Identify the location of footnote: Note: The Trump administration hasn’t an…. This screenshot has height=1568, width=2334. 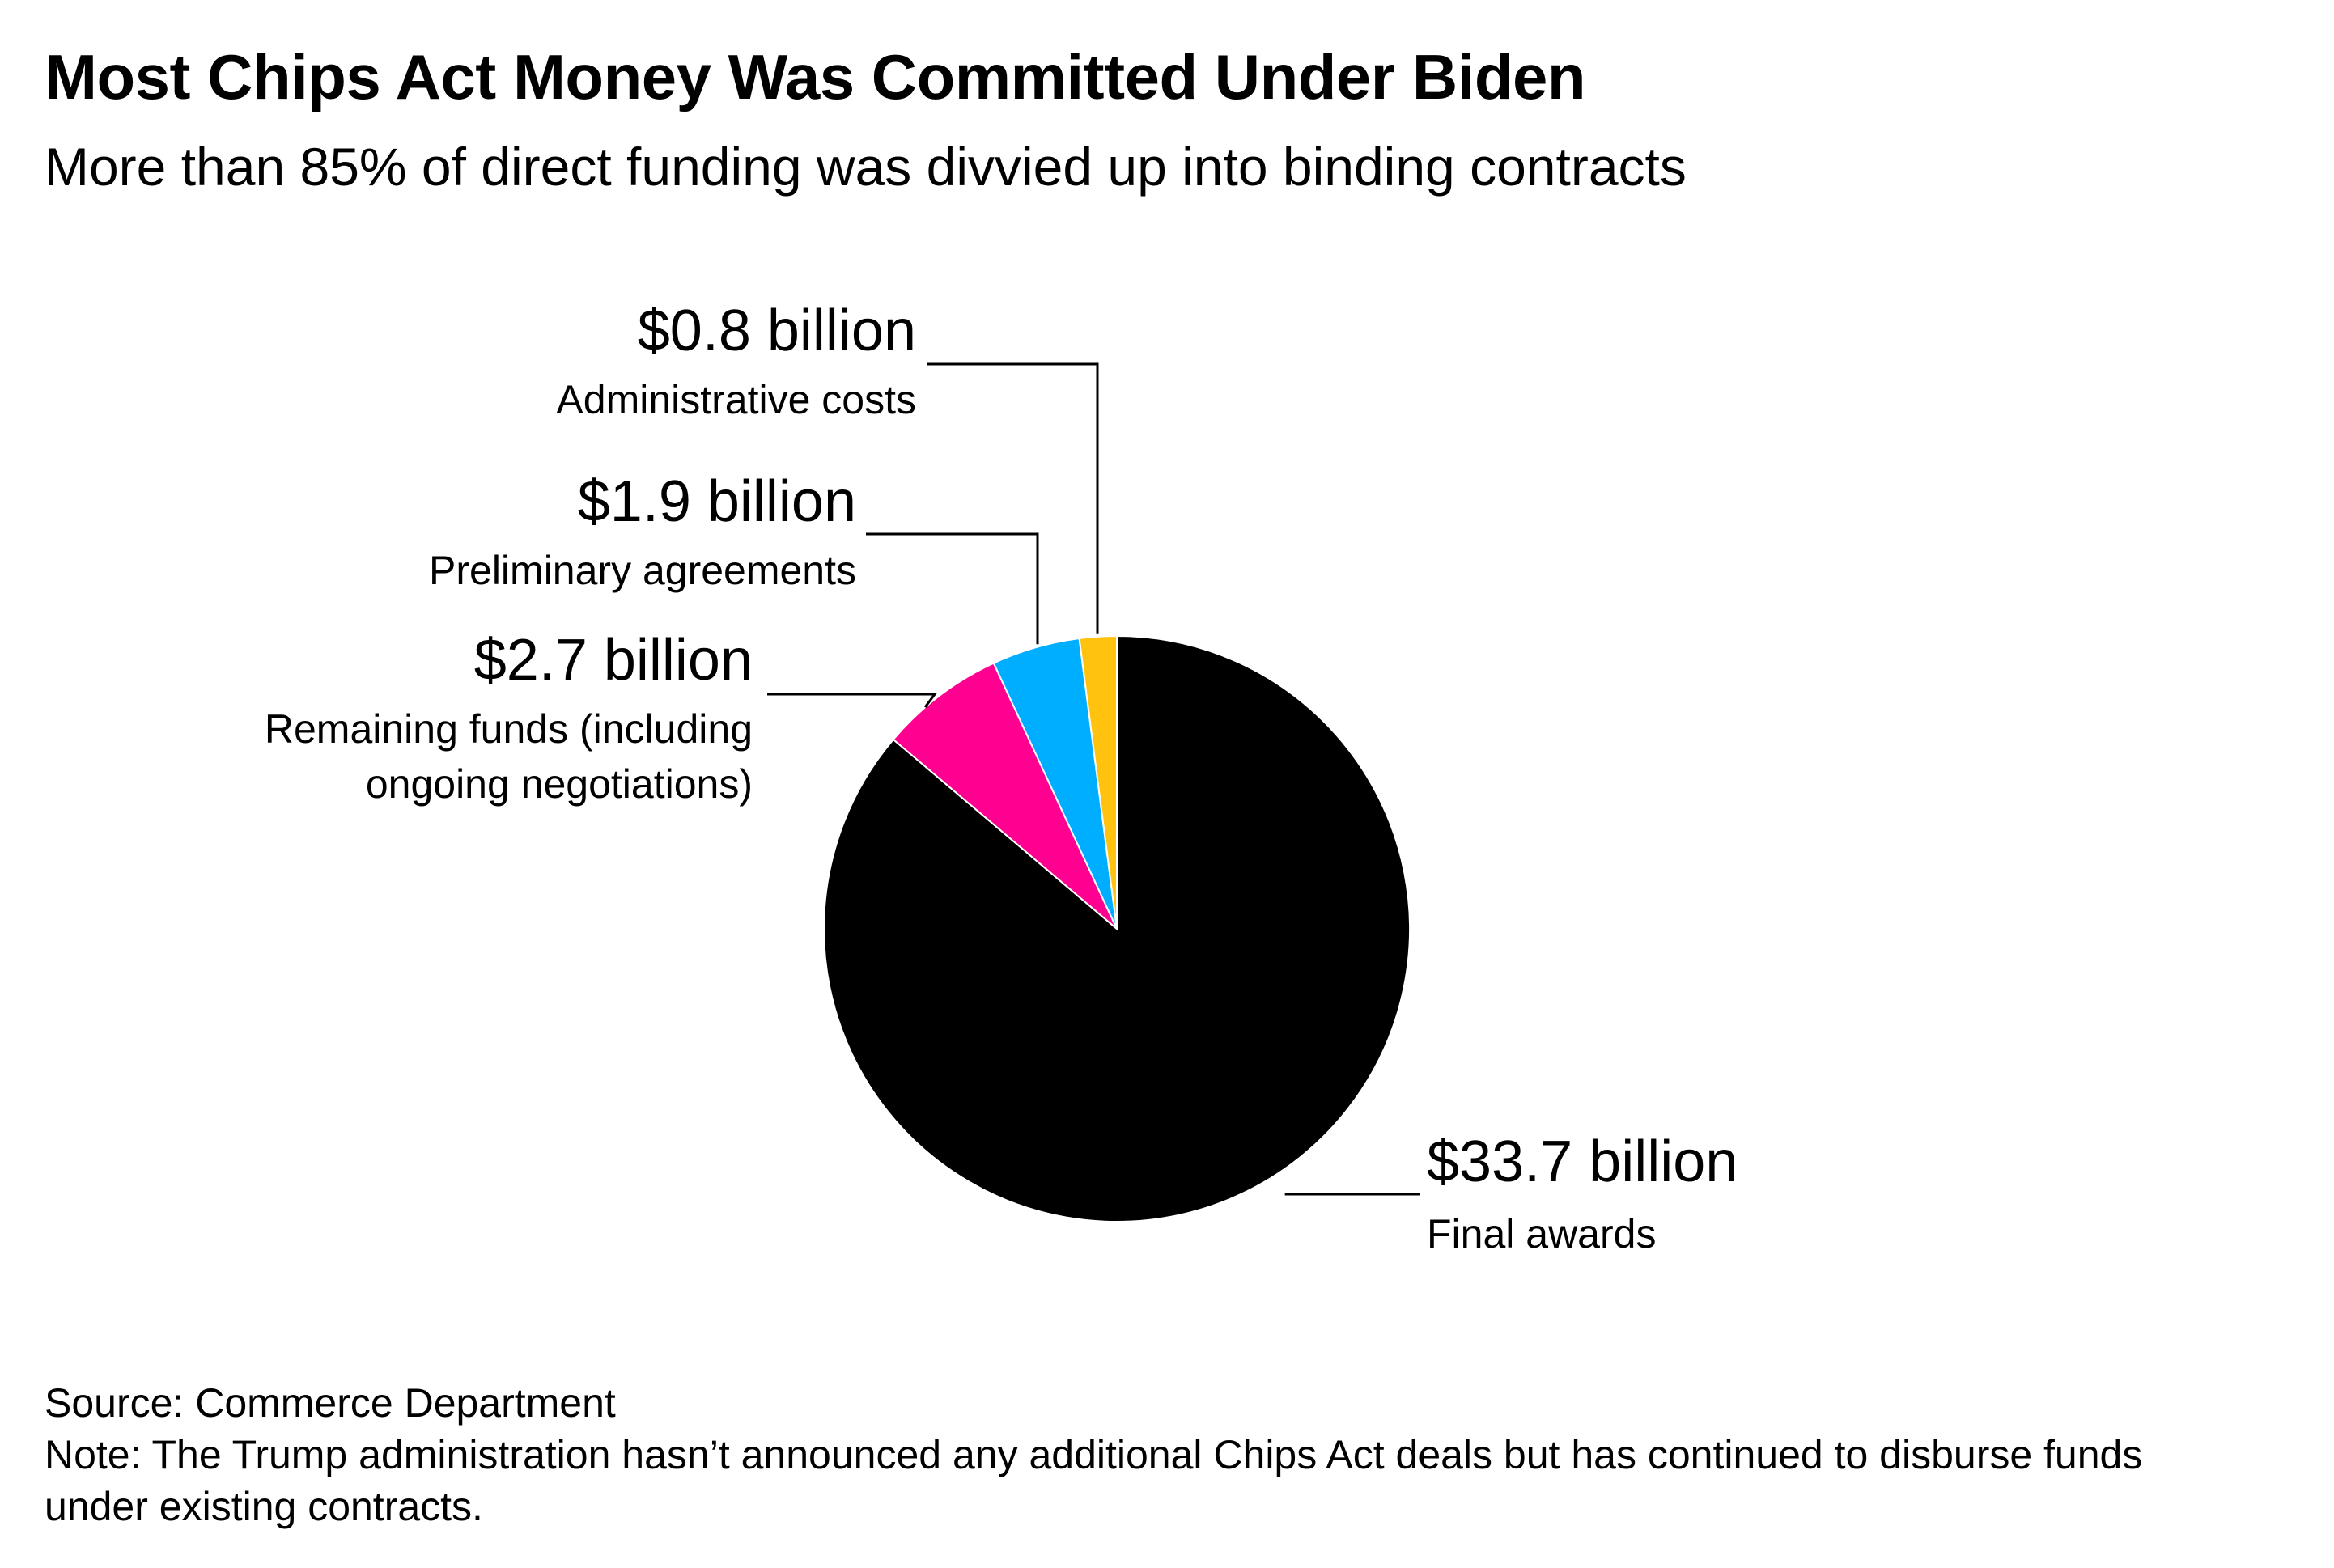
(1094, 1481).